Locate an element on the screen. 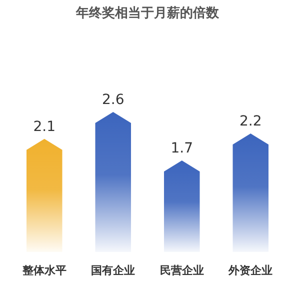  chart-title: 年终奖相当于月薪的倍数 is located at coordinates (147, 13).